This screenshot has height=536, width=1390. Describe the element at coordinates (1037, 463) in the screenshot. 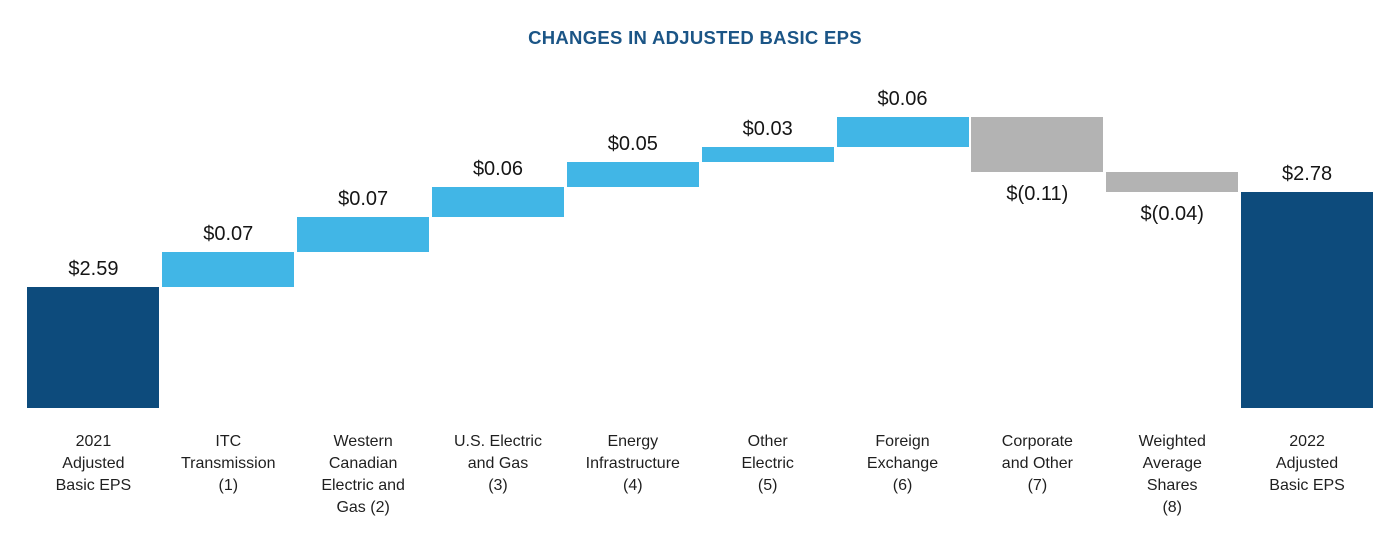

I see `category-label-corporate-and-other: Corporate and Other (7)` at that location.